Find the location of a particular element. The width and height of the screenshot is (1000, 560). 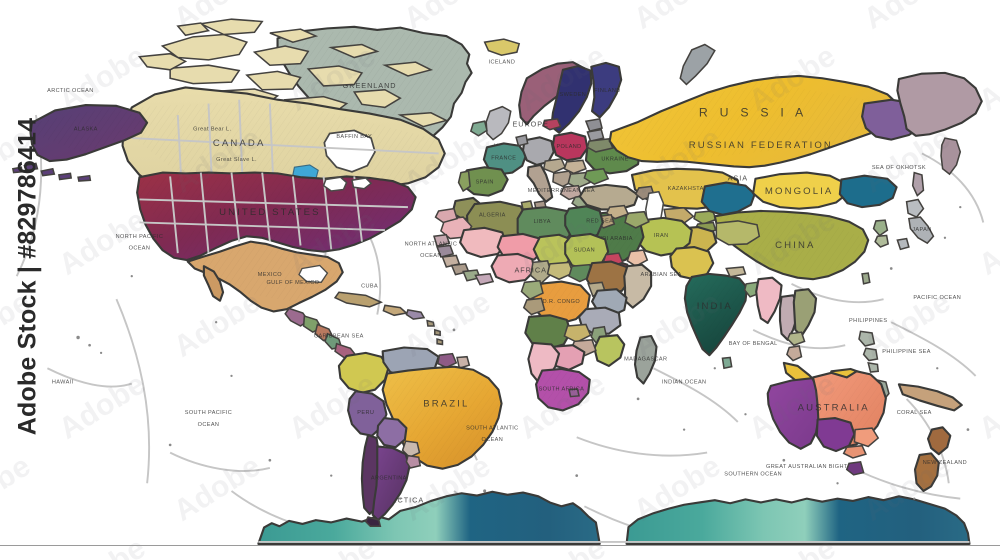

region-australia: AUSTRALIA NEW ZEALAND is located at coordinates (866, 431).